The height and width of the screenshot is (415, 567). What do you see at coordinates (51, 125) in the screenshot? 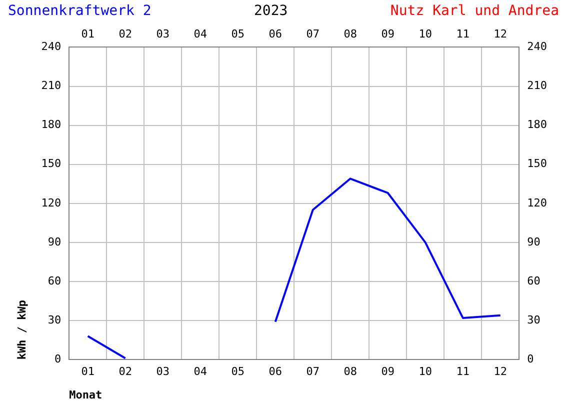
I see `y-tick-label: 180` at bounding box center [51, 125].